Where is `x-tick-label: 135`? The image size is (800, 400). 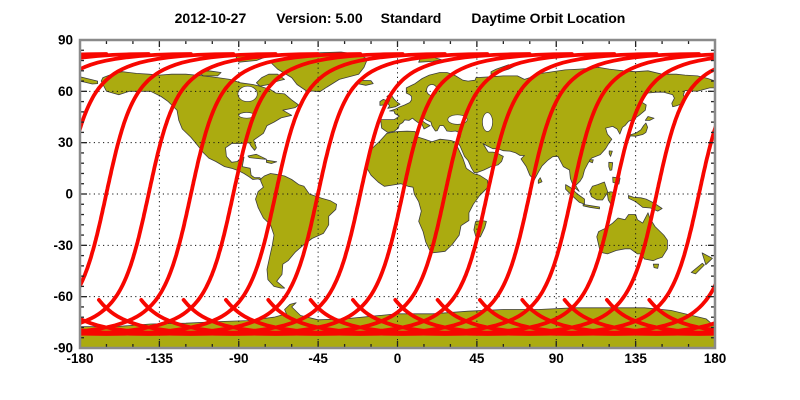
x-tick-label: 135 is located at coordinates (635, 358).